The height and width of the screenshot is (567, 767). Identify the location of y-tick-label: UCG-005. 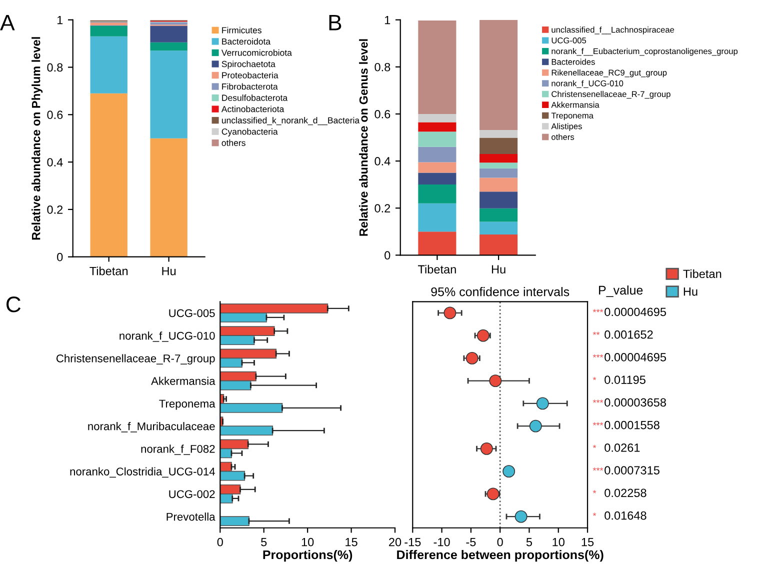
(192, 313).